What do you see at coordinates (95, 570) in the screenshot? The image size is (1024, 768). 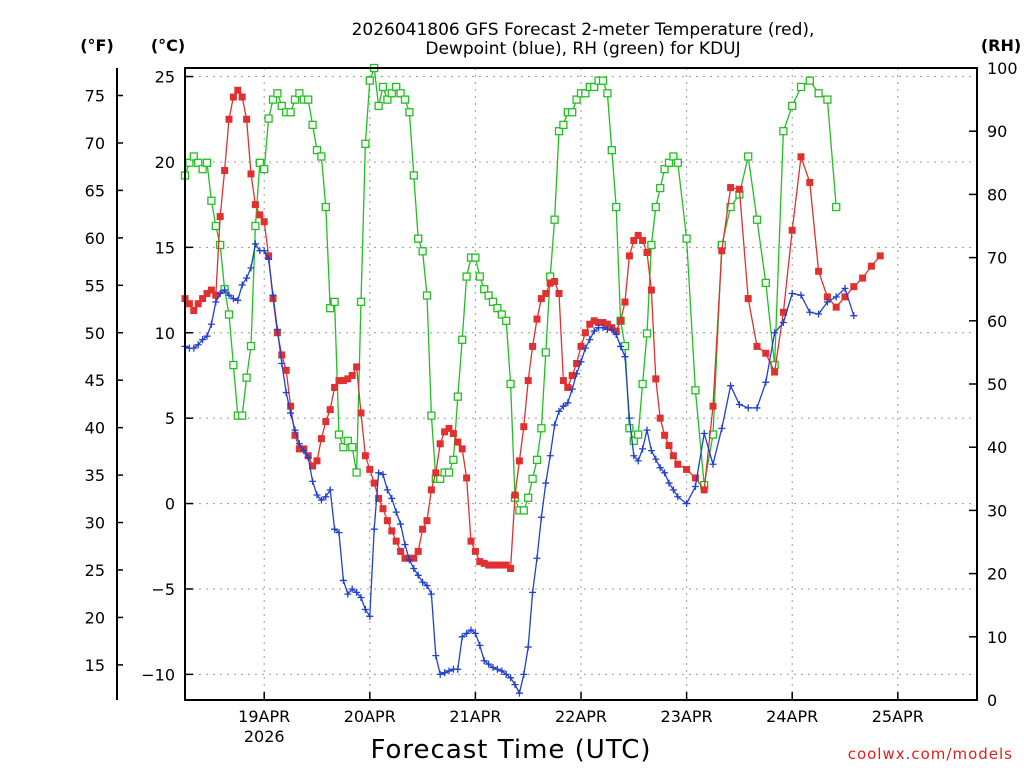 I see `fahrenheit-tick-label: 25` at bounding box center [95, 570].